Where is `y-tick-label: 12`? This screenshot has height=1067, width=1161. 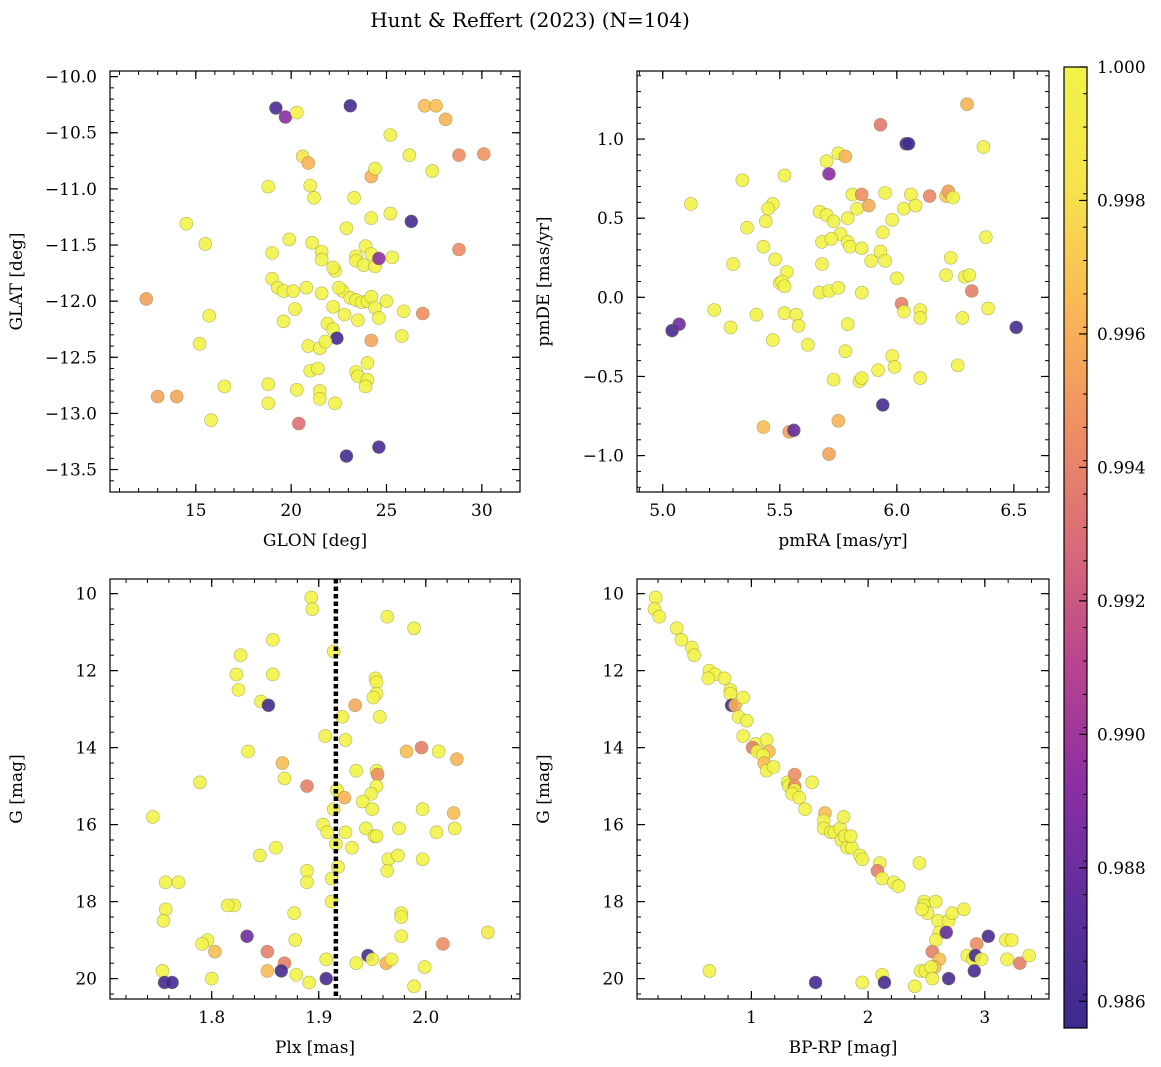
y-tick-label: 12 is located at coordinates (613, 672).